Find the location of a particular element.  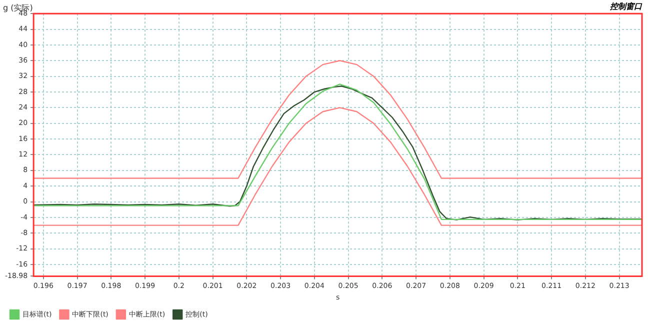

chart-title: 控制窗口 is located at coordinates (626, 5).